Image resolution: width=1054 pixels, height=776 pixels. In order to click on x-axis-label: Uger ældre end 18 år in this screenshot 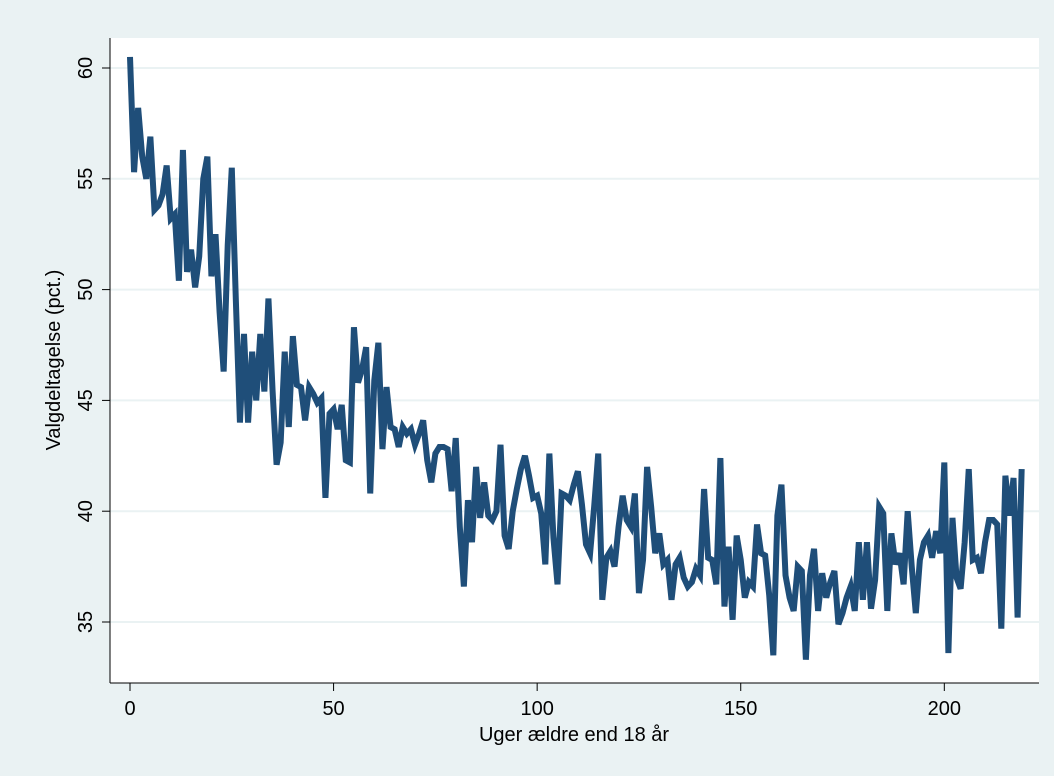, I will do `click(574, 735)`.